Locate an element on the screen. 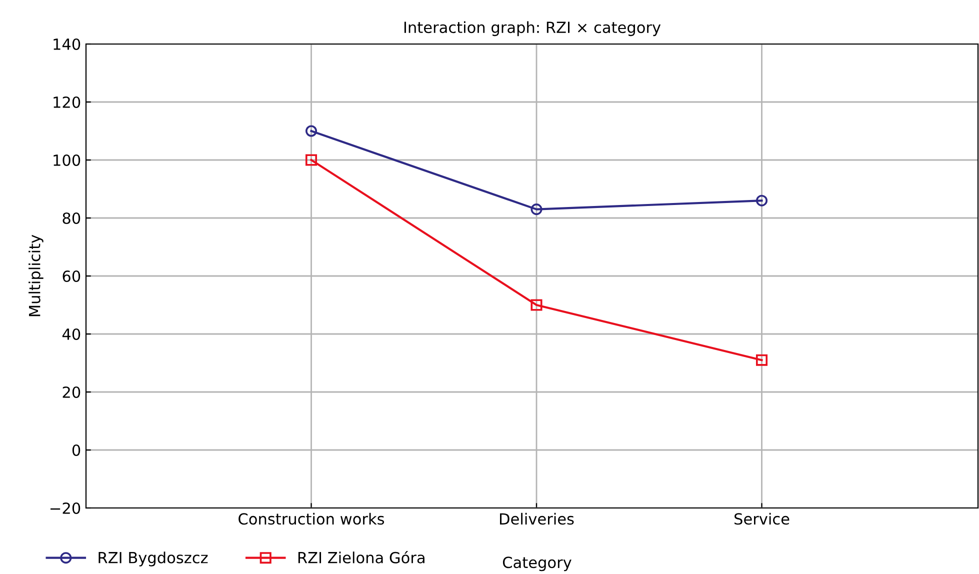 The width and height of the screenshot is (979, 574). y-tick-label: 40 is located at coordinates (71, 334).